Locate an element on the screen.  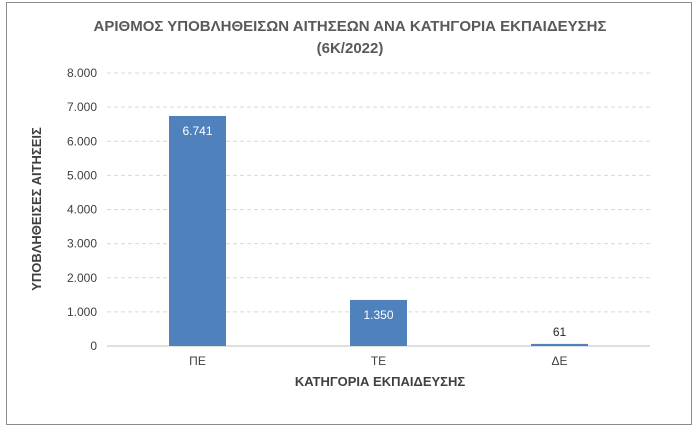
x-axis-title: ΚΑΤΗΓΟΡΙΑ ΕΚΠΑΙΔΕΥΣΗΣ is located at coordinates (380, 381).